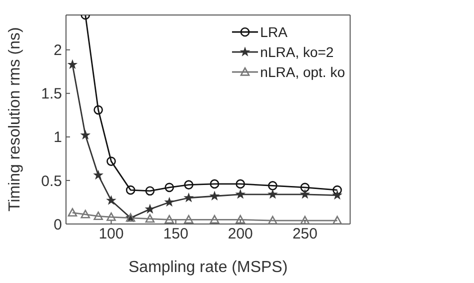 This screenshot has width=474, height=283. Describe the element at coordinates (305, 234) in the screenshot. I see `x-tick-label: 250` at that location.